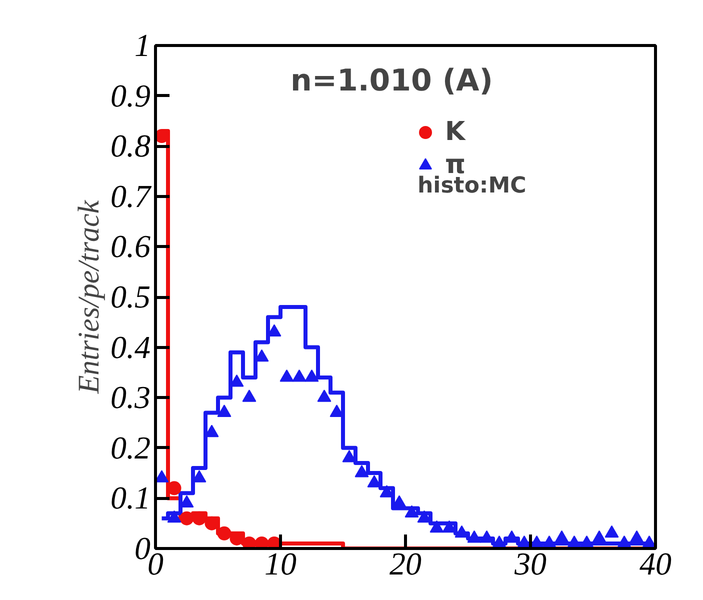  Describe the element at coordinates (130, 397) in the screenshot. I see `y-tick-label: 0.3` at that location.